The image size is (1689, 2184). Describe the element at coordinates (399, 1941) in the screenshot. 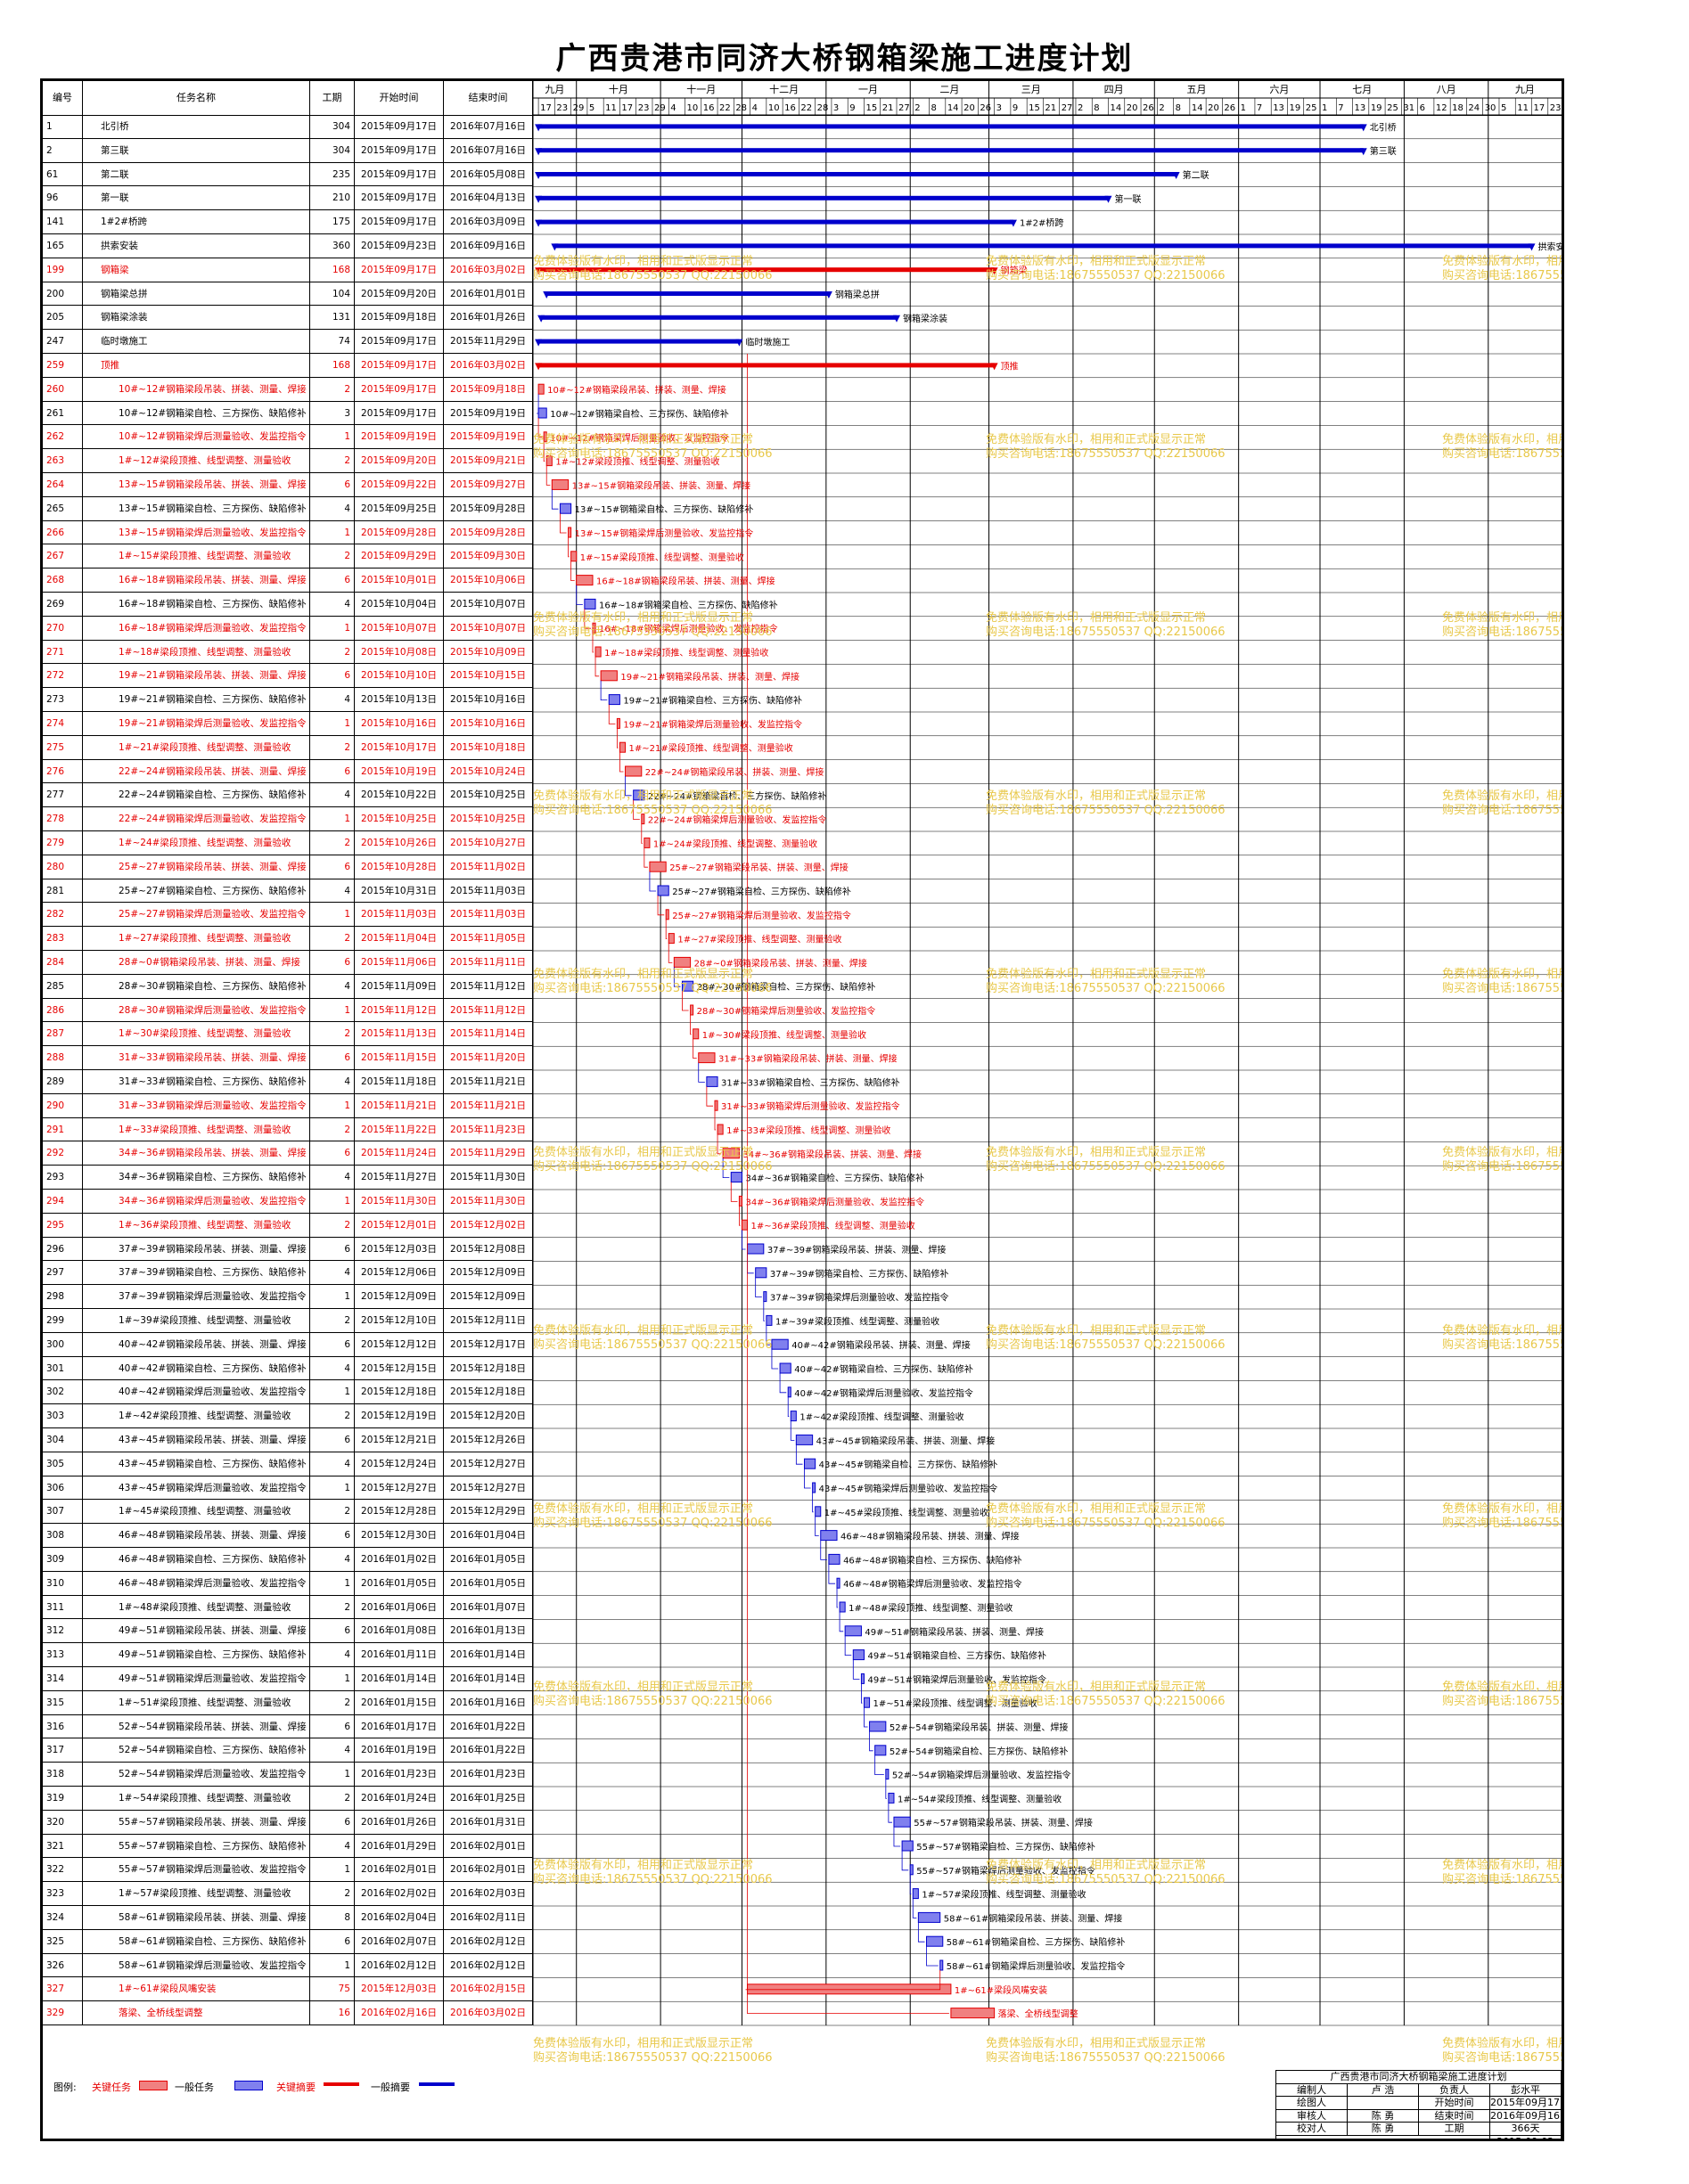

I see `cell-start: 2016年02月07日` at that location.